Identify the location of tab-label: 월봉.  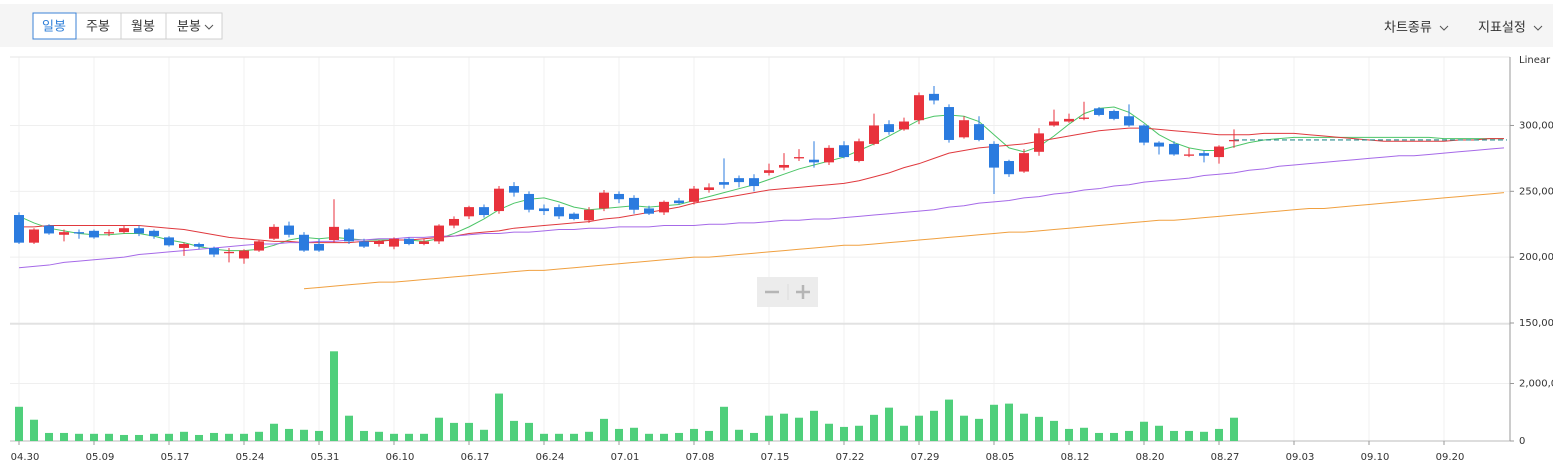
(143, 27).